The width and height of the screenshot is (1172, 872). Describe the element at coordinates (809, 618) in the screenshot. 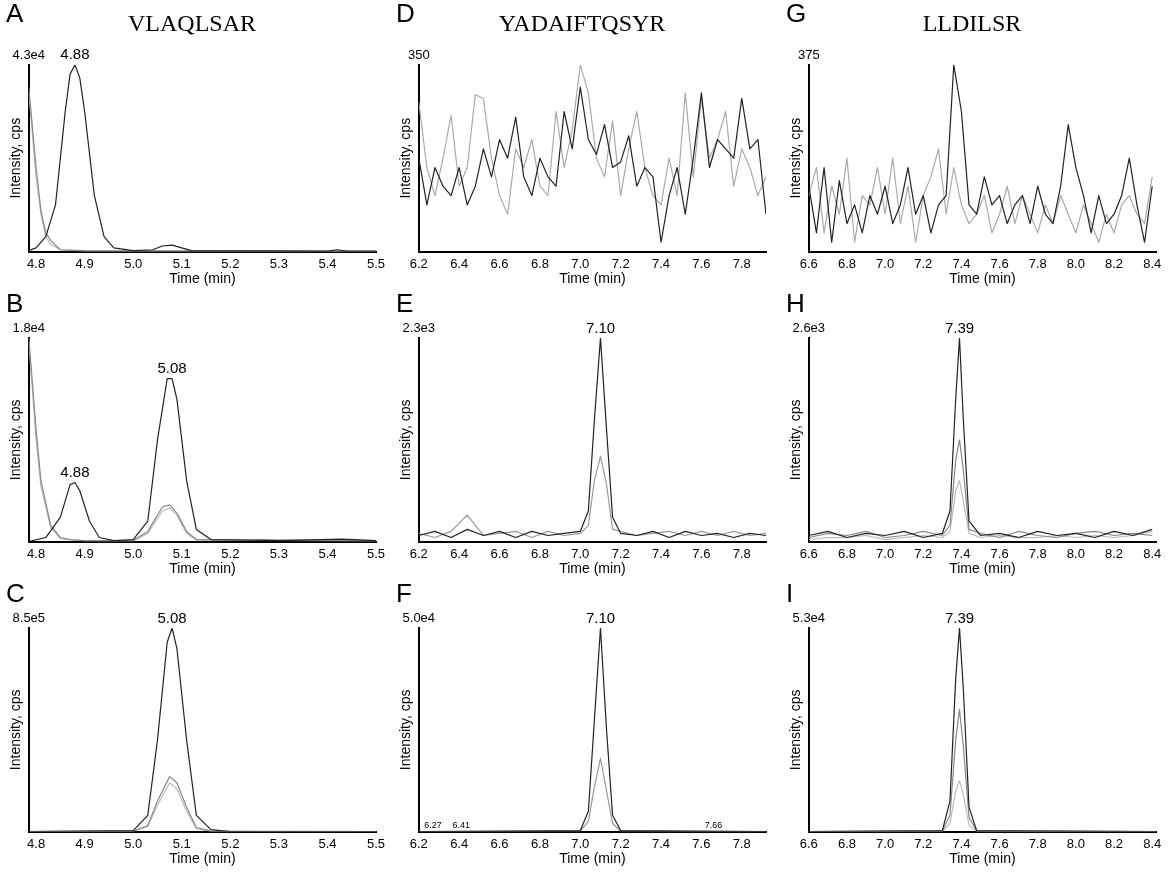

I see `text: 5.3e4` at that location.